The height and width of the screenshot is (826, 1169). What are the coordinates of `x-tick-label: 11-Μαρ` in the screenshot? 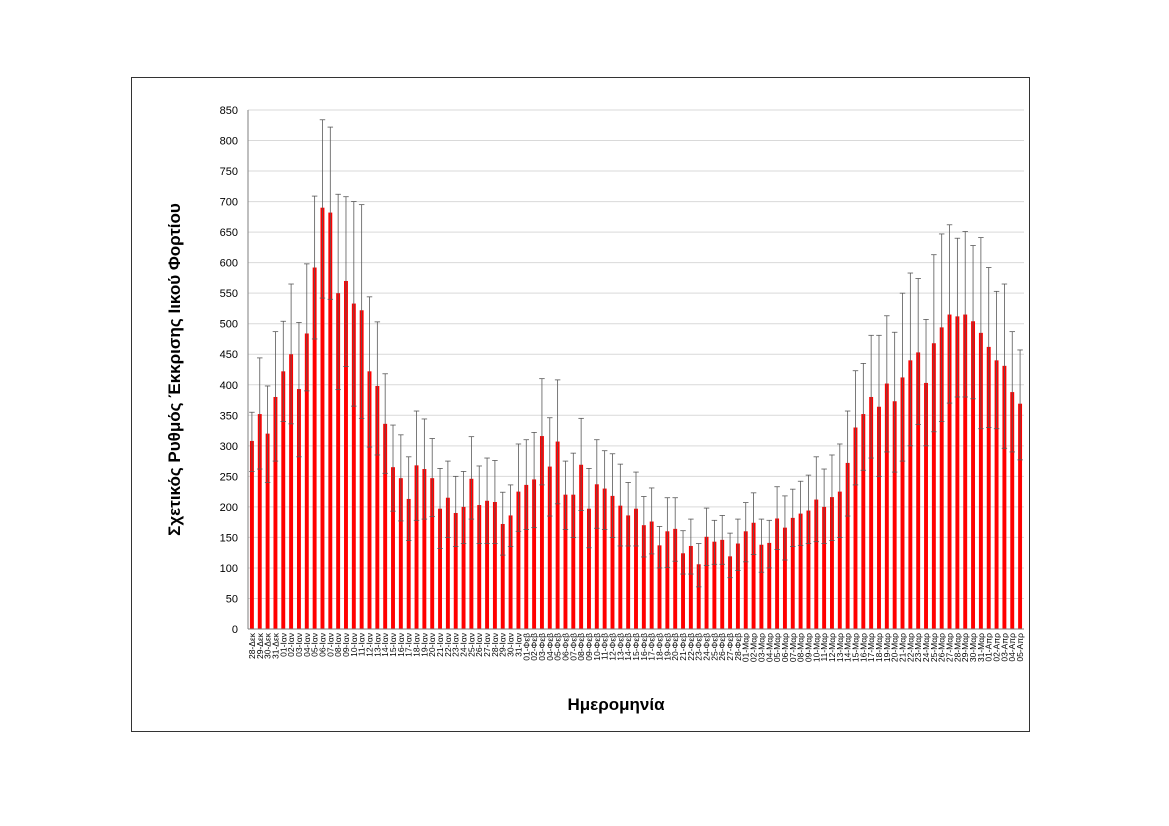 It's located at (824, 647).